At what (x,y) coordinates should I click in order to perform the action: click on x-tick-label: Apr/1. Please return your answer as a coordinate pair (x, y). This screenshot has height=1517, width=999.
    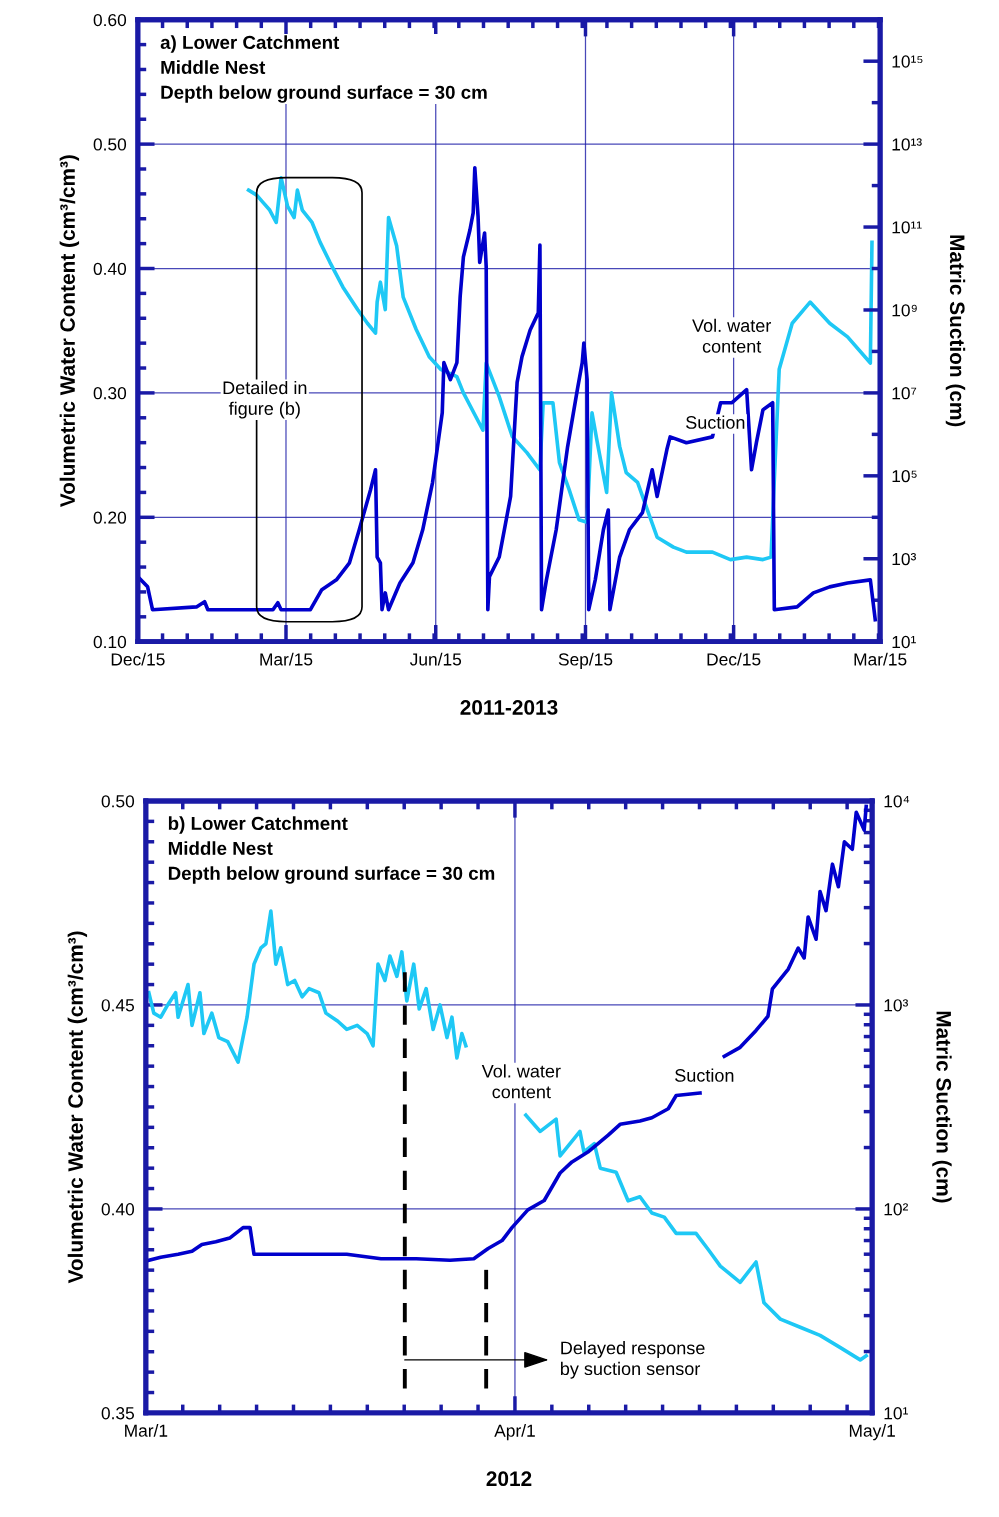
    Looking at the image, I should click on (514, 1432).